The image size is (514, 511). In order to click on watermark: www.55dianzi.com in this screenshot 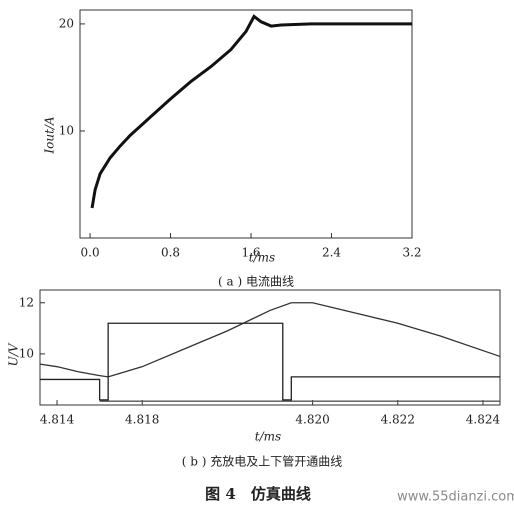, I will do `click(455, 497)`.